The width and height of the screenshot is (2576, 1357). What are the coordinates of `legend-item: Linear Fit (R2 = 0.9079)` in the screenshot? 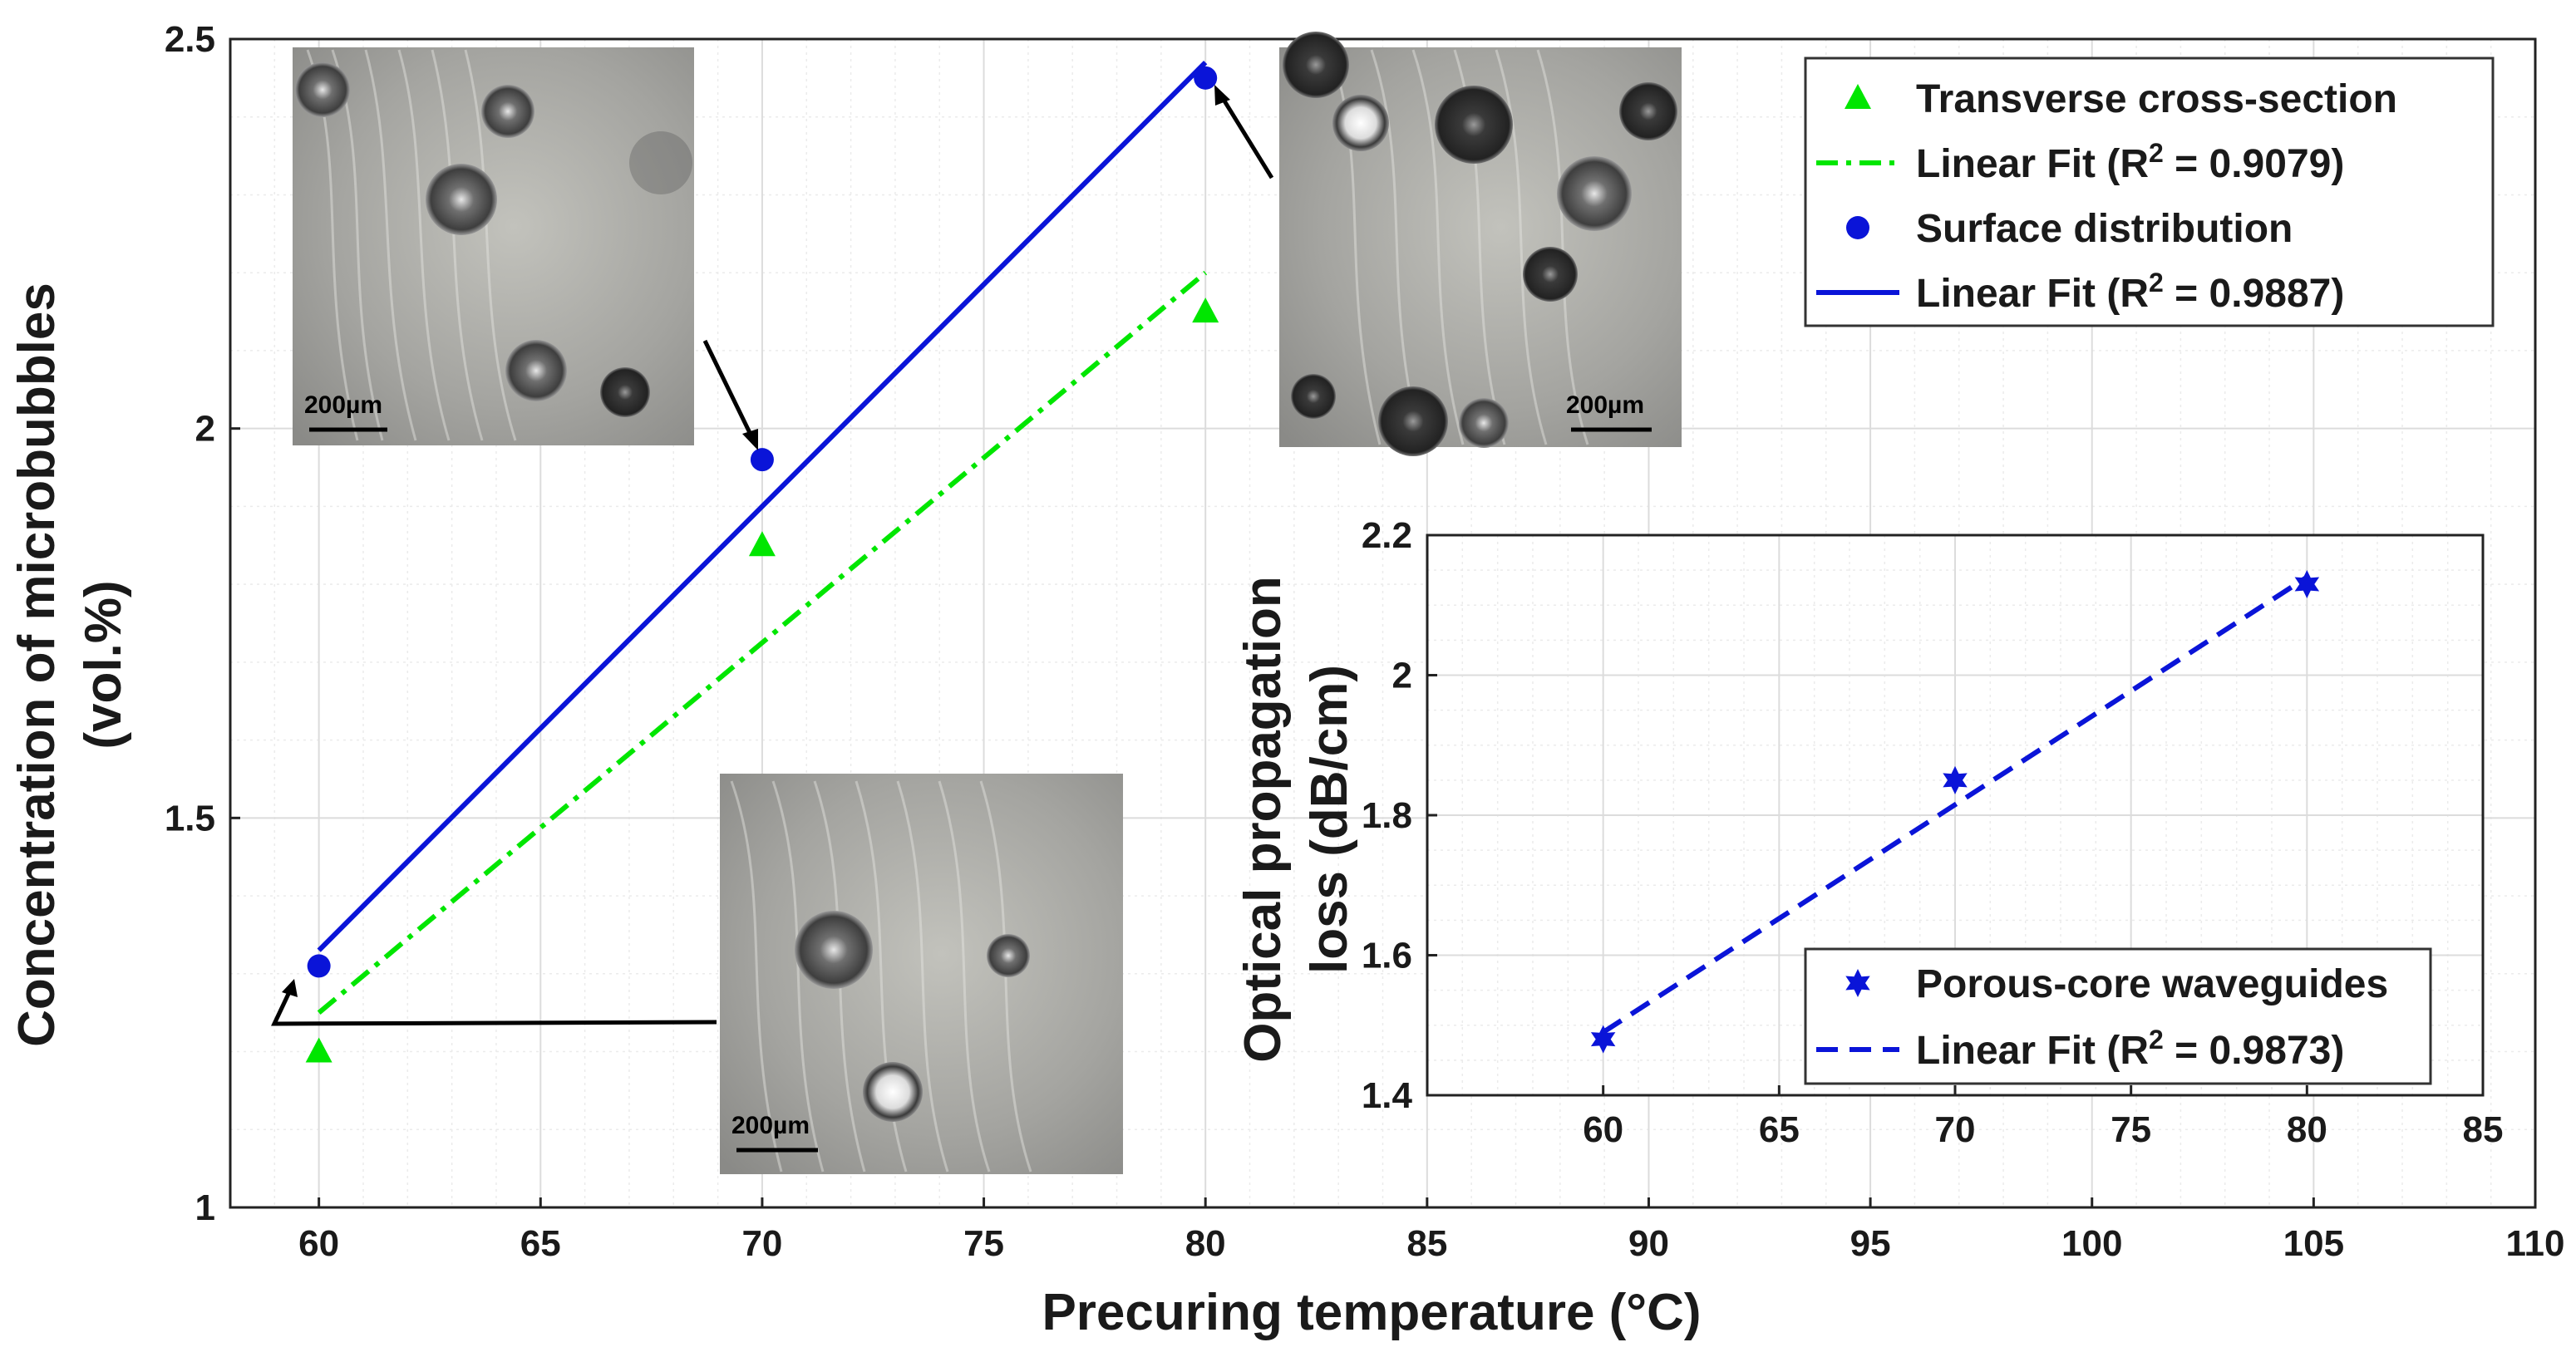 It's located at (2080, 162).